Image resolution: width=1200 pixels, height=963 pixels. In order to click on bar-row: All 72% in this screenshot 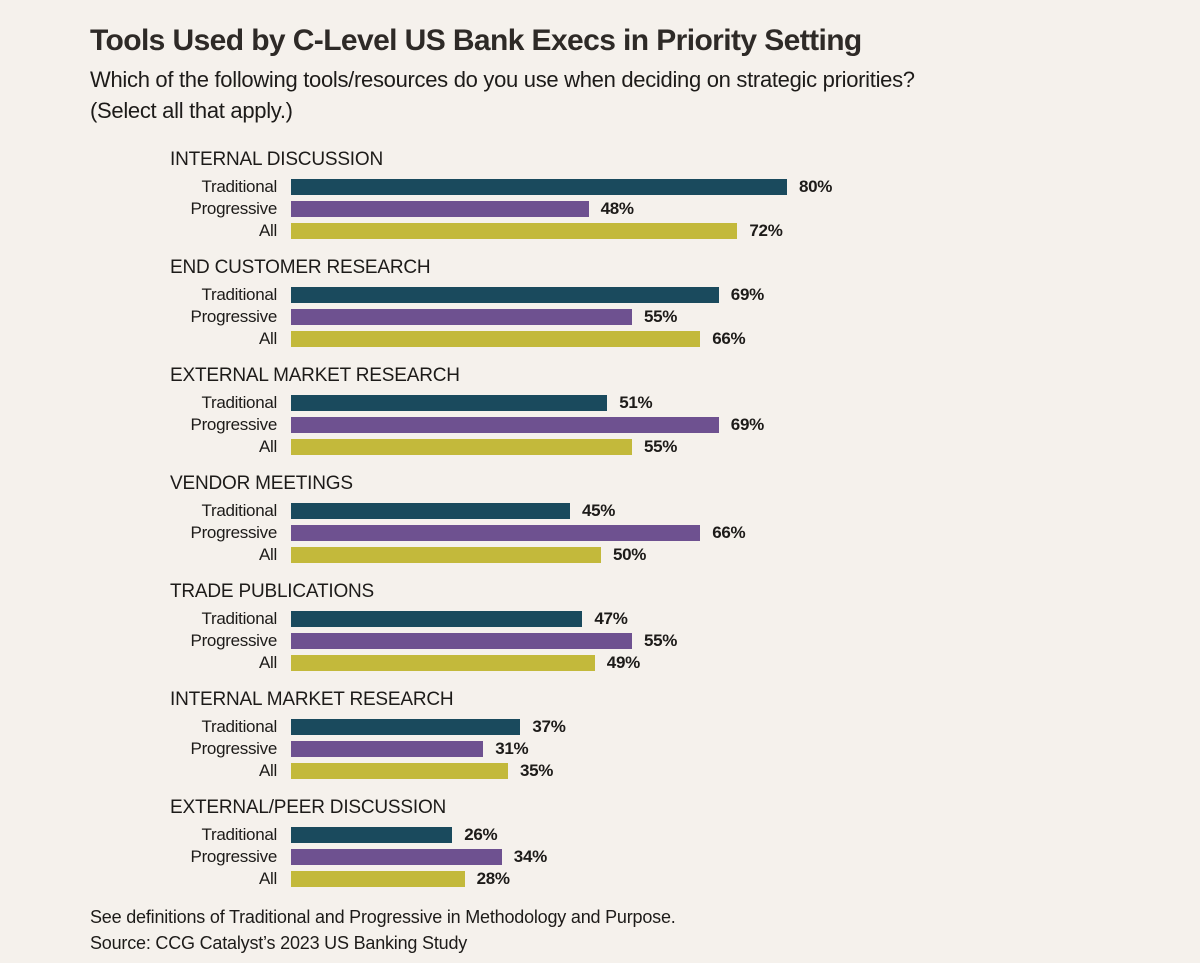, I will do `click(685, 231)`.